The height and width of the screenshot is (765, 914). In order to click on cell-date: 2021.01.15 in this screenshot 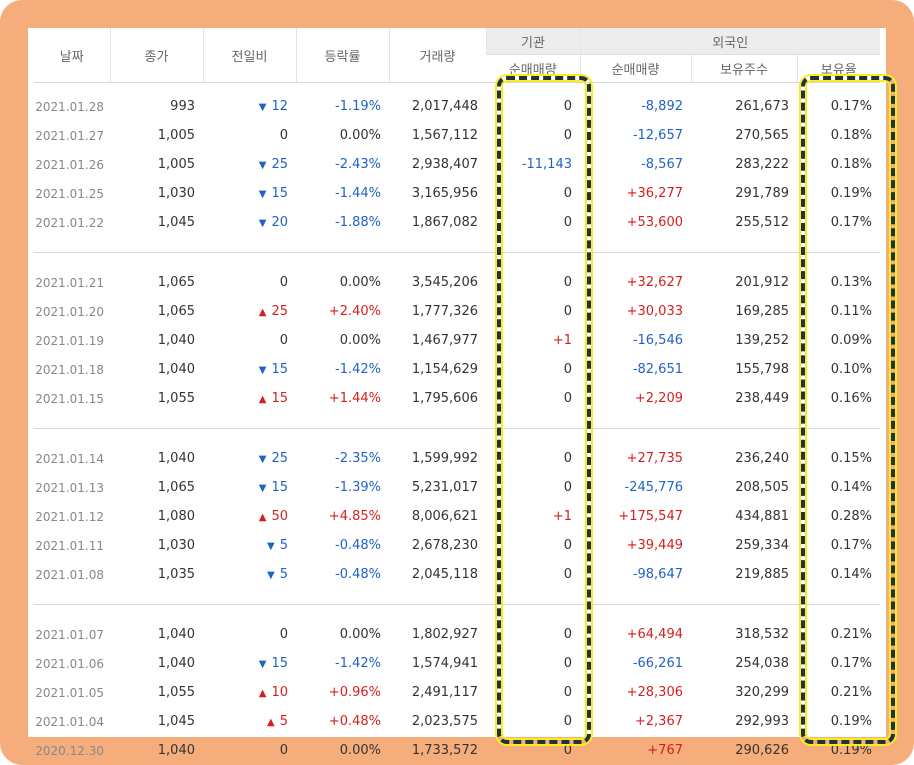, I will do `click(69, 398)`.